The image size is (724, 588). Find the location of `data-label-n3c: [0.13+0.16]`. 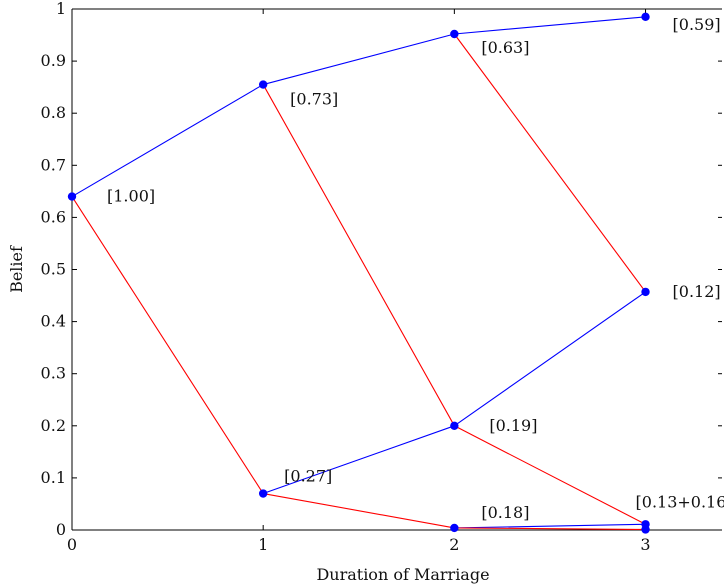

data-label-n3c: [0.13+0.16] is located at coordinates (680, 501).